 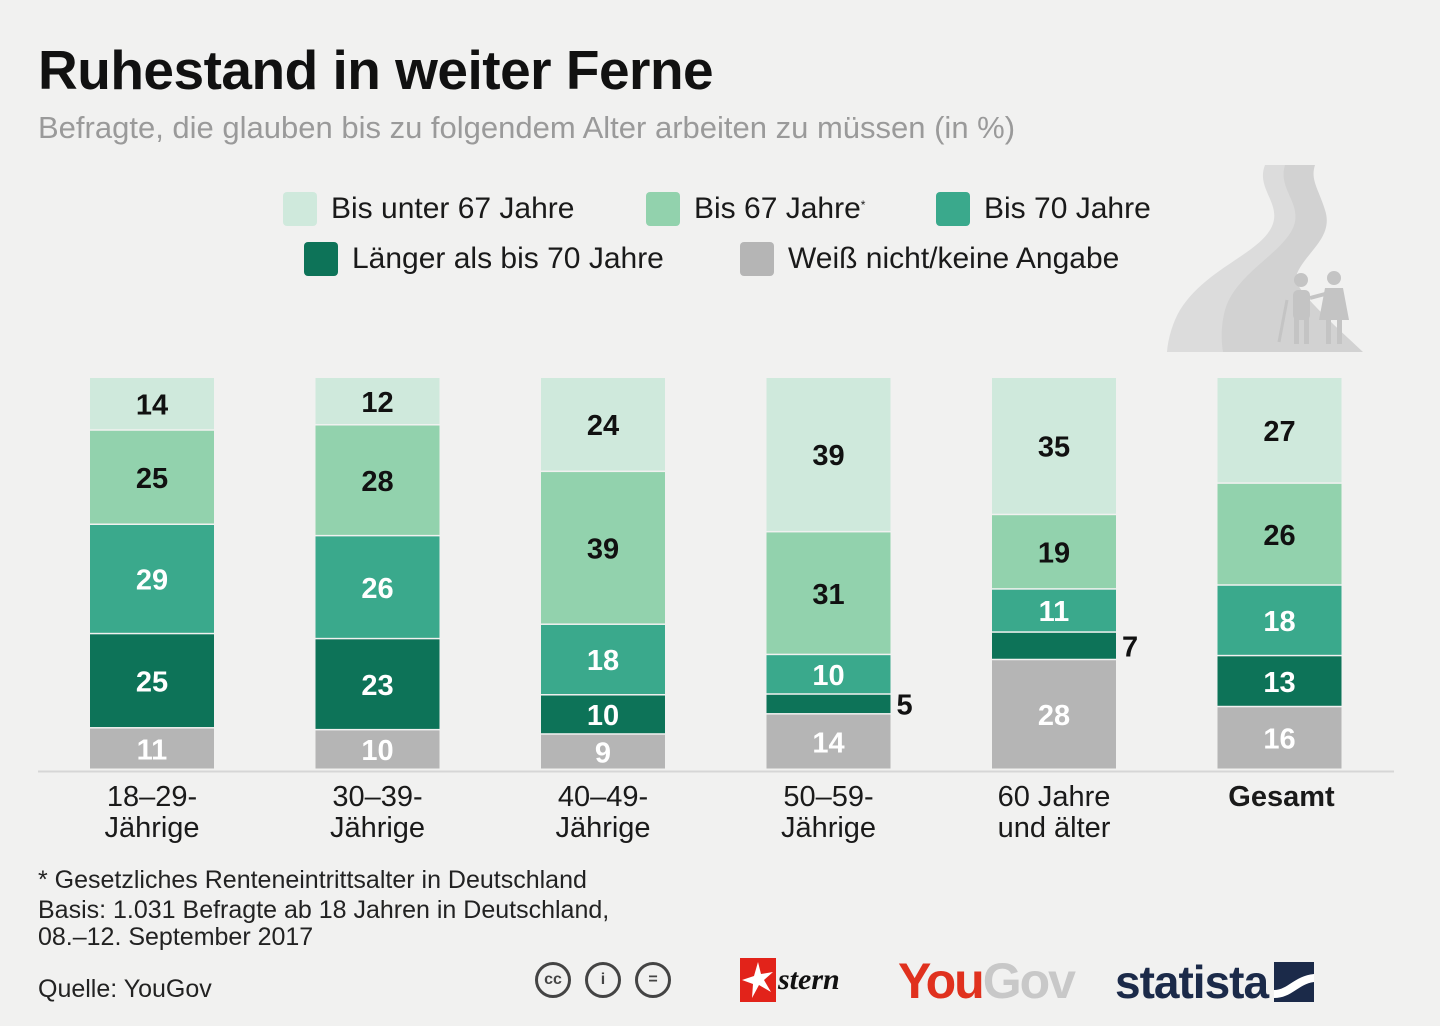 I want to click on cc-nd-icon: =, so click(x=653, y=980).